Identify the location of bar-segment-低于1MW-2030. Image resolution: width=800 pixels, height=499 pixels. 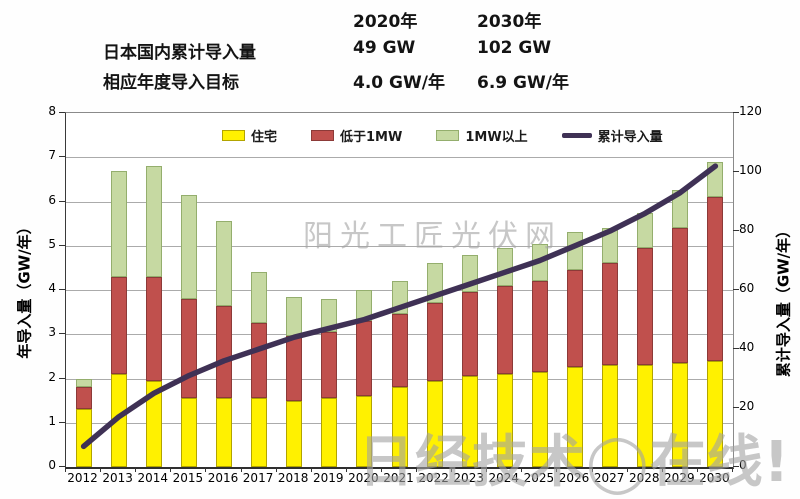
(715, 279).